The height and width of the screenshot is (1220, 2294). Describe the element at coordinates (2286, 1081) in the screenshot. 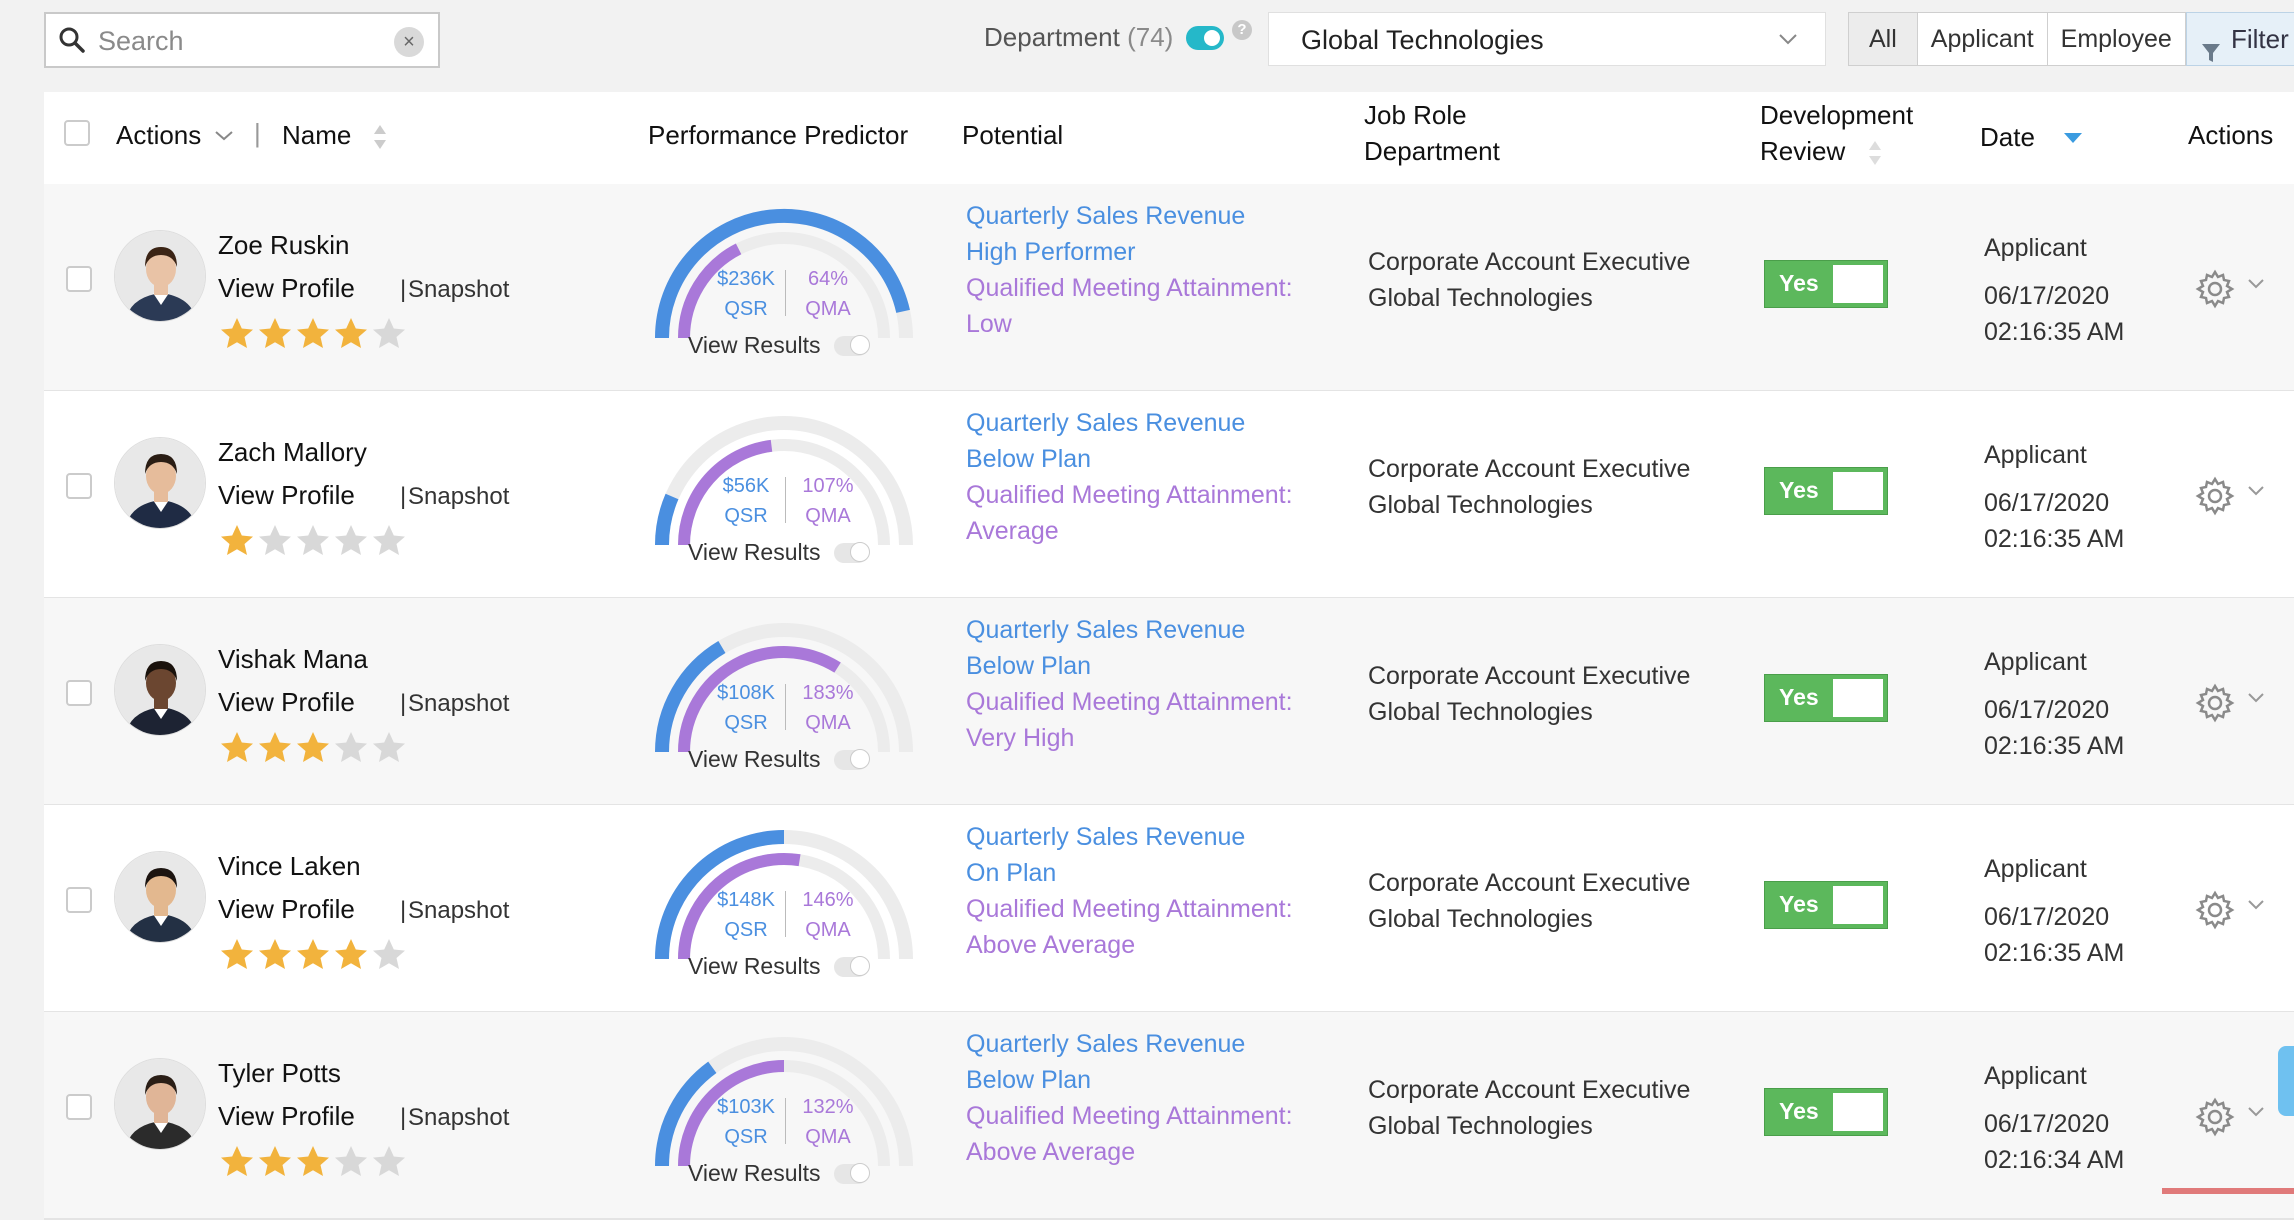

I see `side-tab-handle` at that location.